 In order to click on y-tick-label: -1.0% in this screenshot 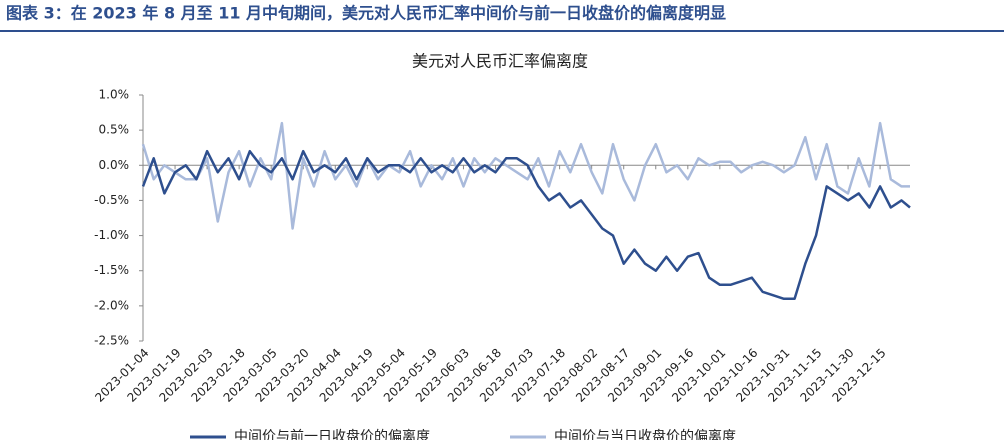, I will do `click(111, 235)`.